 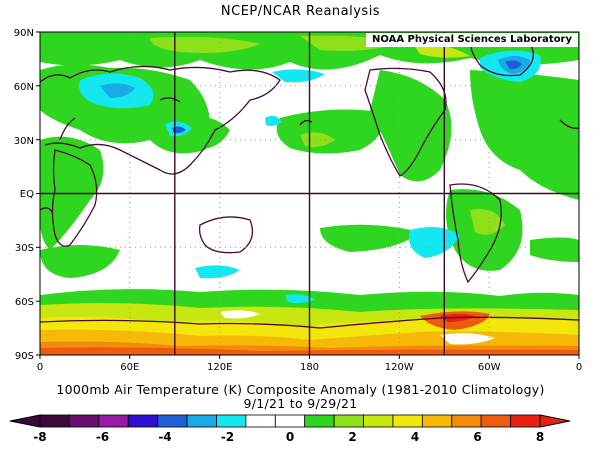 What do you see at coordinates (472, 40) in the screenshot?
I see `credit-label: NOAA Physical Sciences Laboratory` at bounding box center [472, 40].